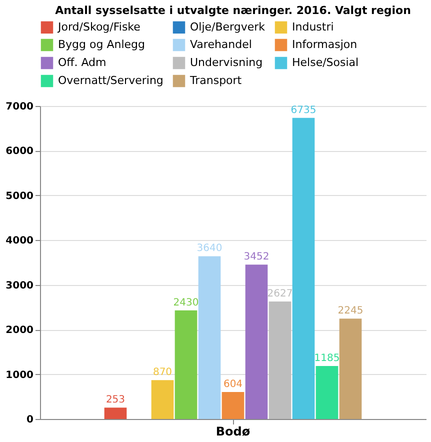 This screenshot has width=431, height=442. What do you see at coordinates (226, 62) in the screenshot?
I see `legend-label: Undervisning` at bounding box center [226, 62].